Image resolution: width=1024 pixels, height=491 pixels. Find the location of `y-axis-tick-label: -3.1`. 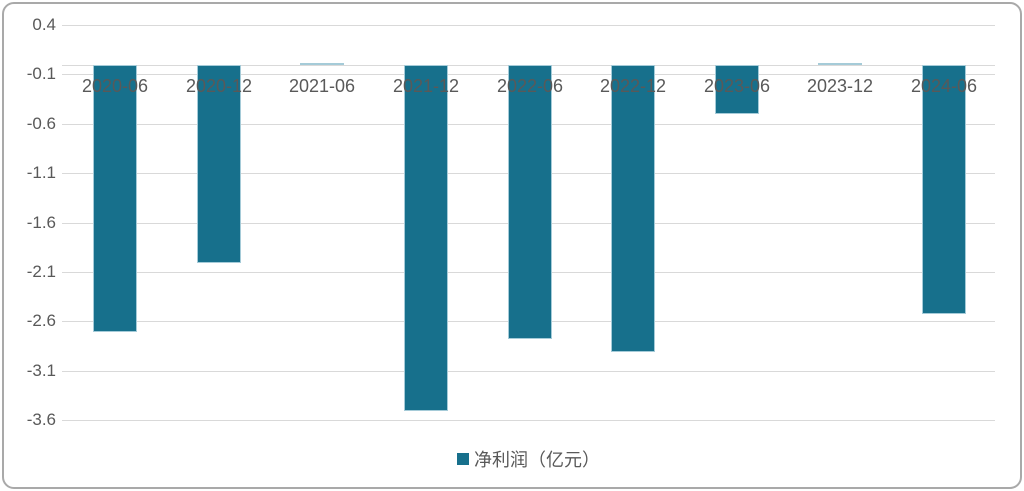

y-axis-tick-label: -3.1 is located at coordinates (41, 370).